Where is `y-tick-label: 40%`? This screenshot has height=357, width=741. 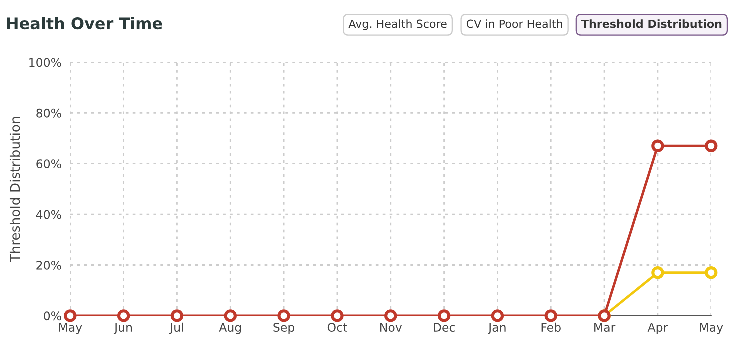 y-tick-label: 40% is located at coordinates (49, 215).